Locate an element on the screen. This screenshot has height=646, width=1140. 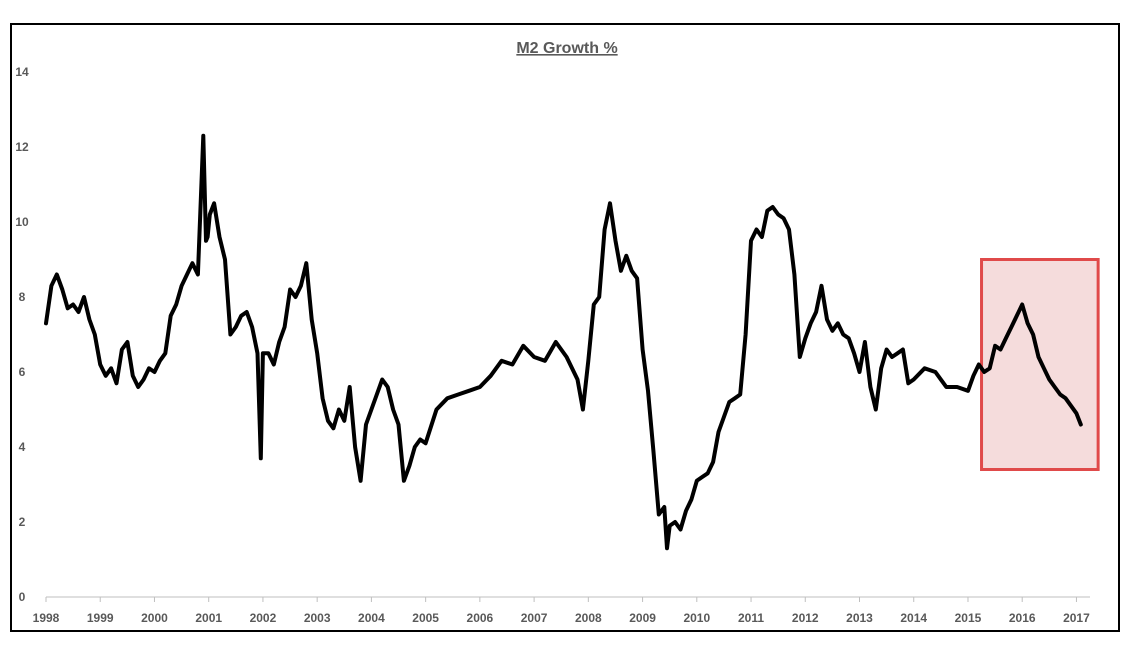
highlight-box is located at coordinates (1040, 364).